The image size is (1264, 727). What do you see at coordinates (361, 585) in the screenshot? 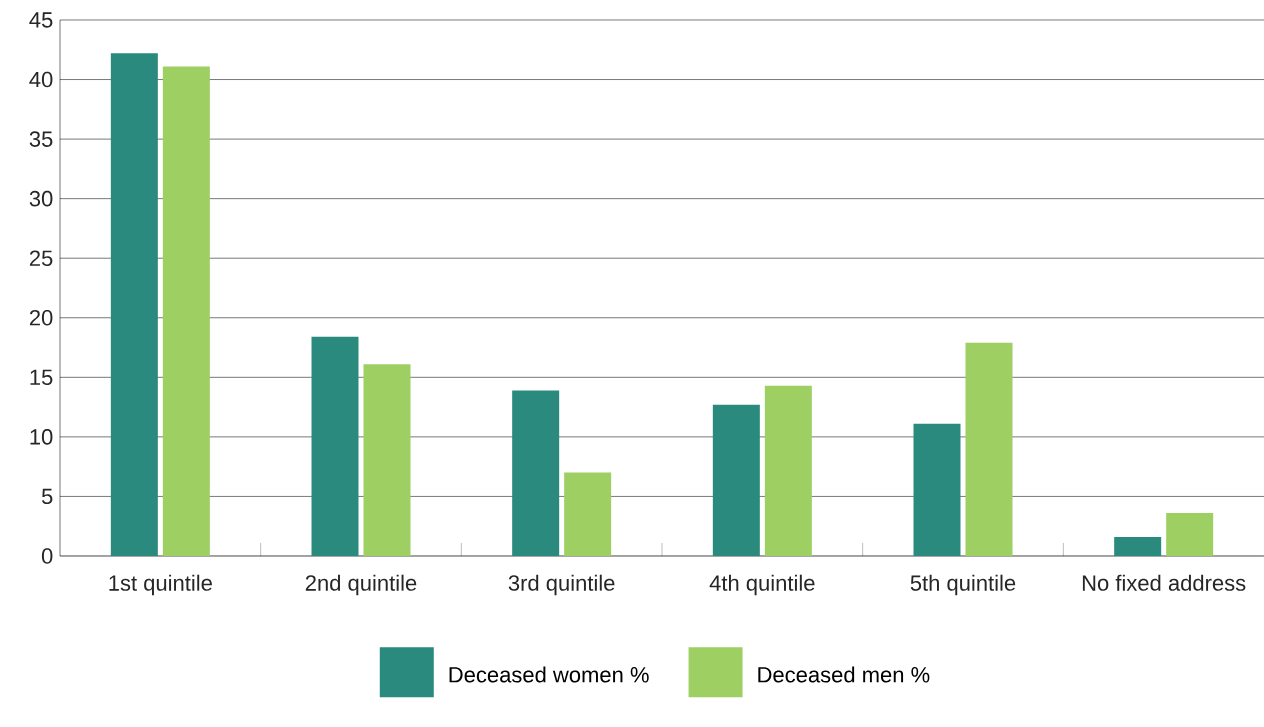
I see `x-tick-label: 2nd quintile` at bounding box center [361, 585].